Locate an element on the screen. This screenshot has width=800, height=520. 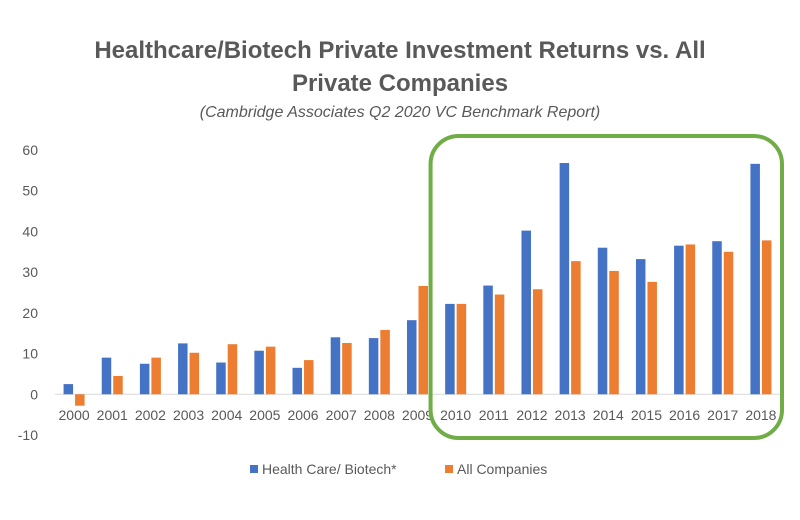
y-tick-label: 20 is located at coordinates (30, 313).